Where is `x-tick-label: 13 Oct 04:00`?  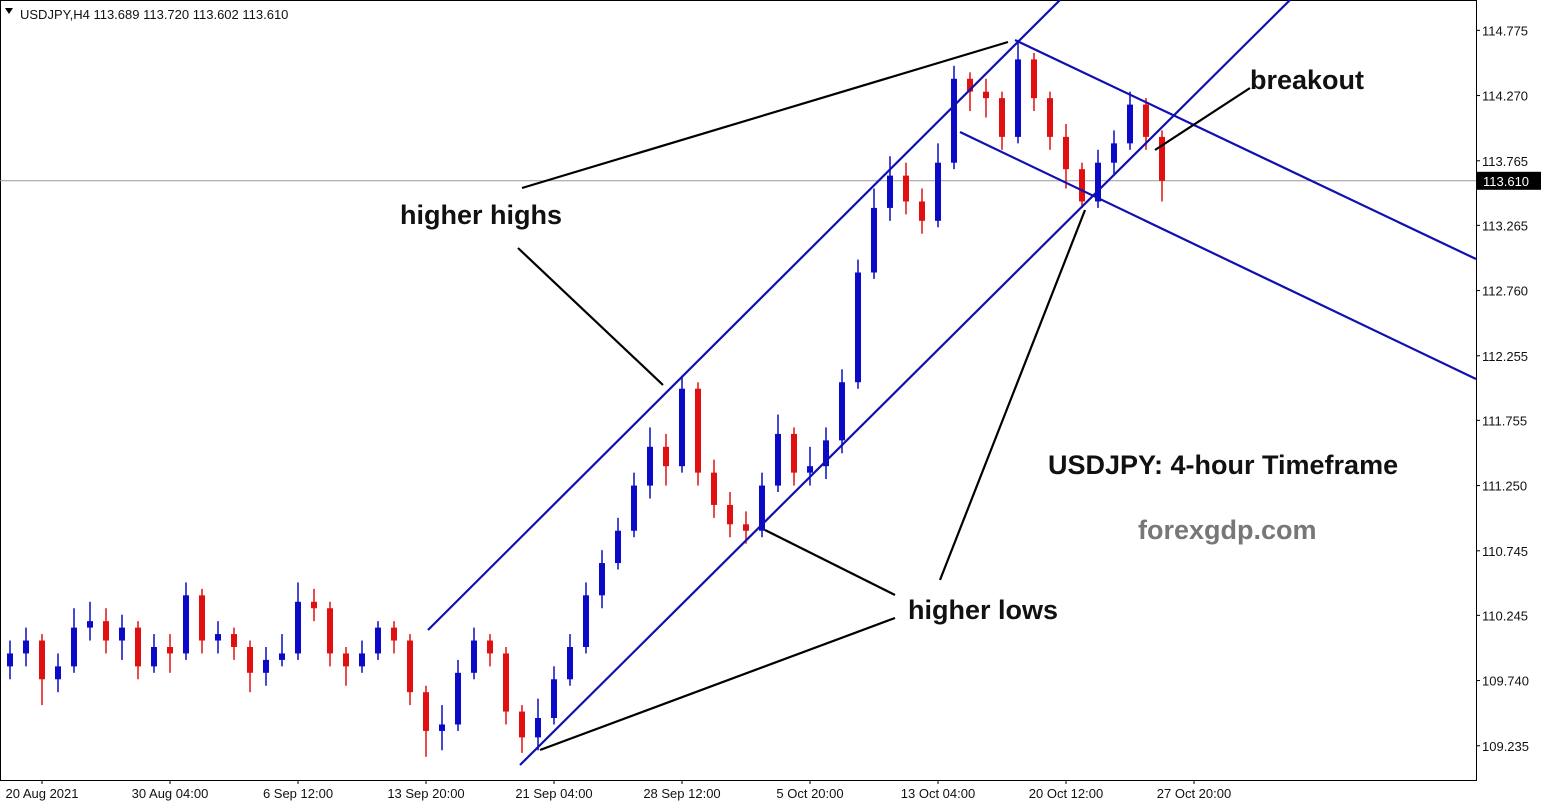
x-tick-label: 13 Oct 04:00 is located at coordinates (938, 793).